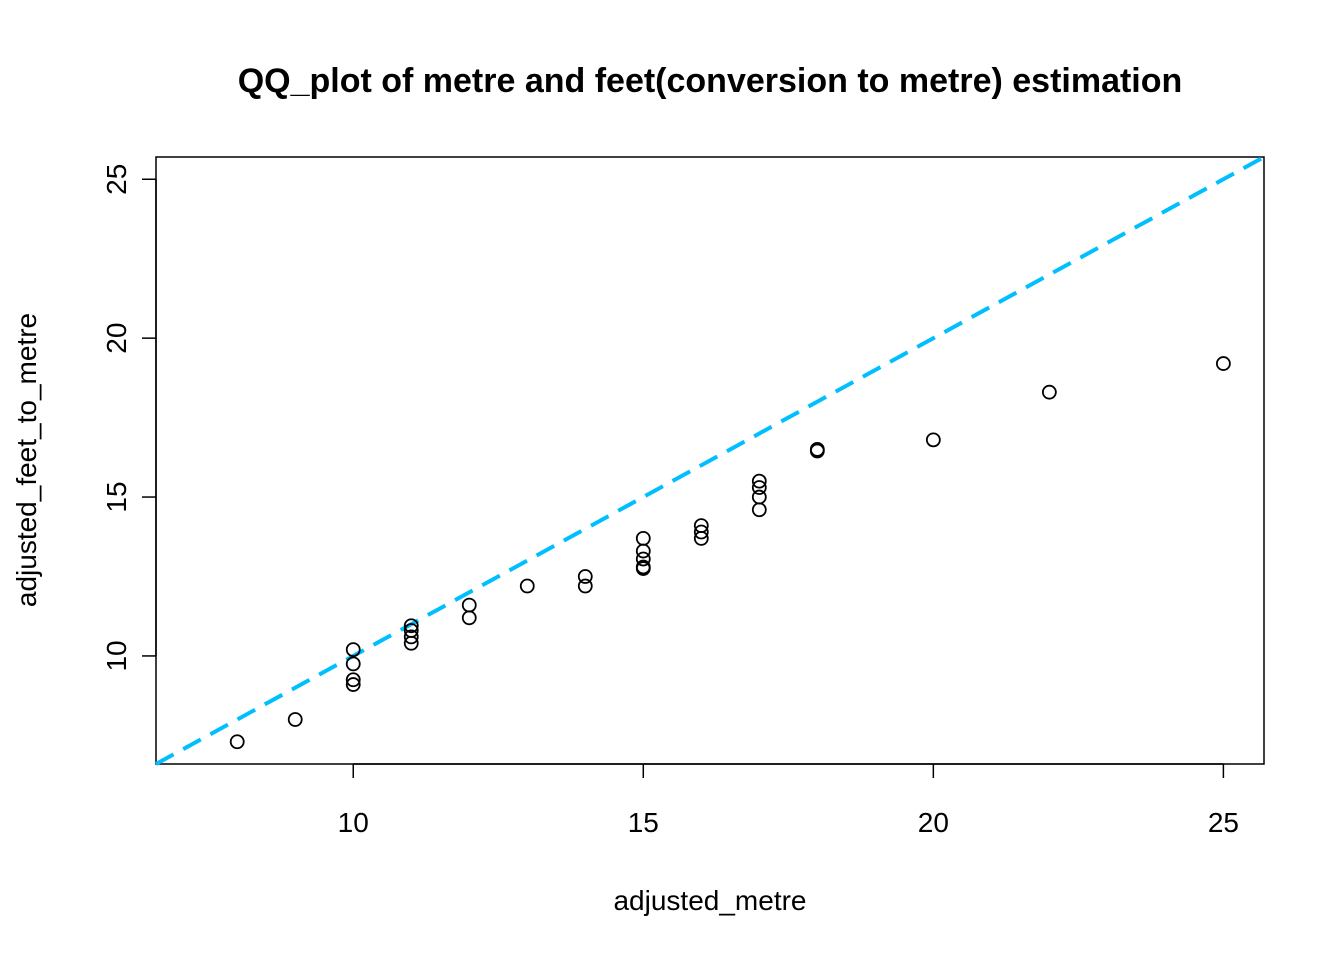  I want to click on y-tick-label: 20, so click(116, 338).